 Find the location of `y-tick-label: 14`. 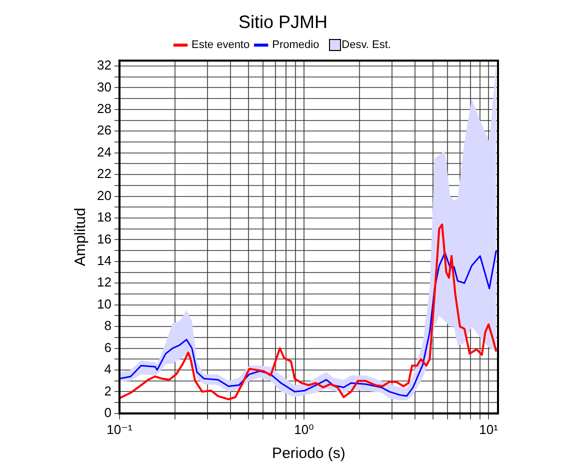

y-tick-label: 14 is located at coordinates (104, 260).